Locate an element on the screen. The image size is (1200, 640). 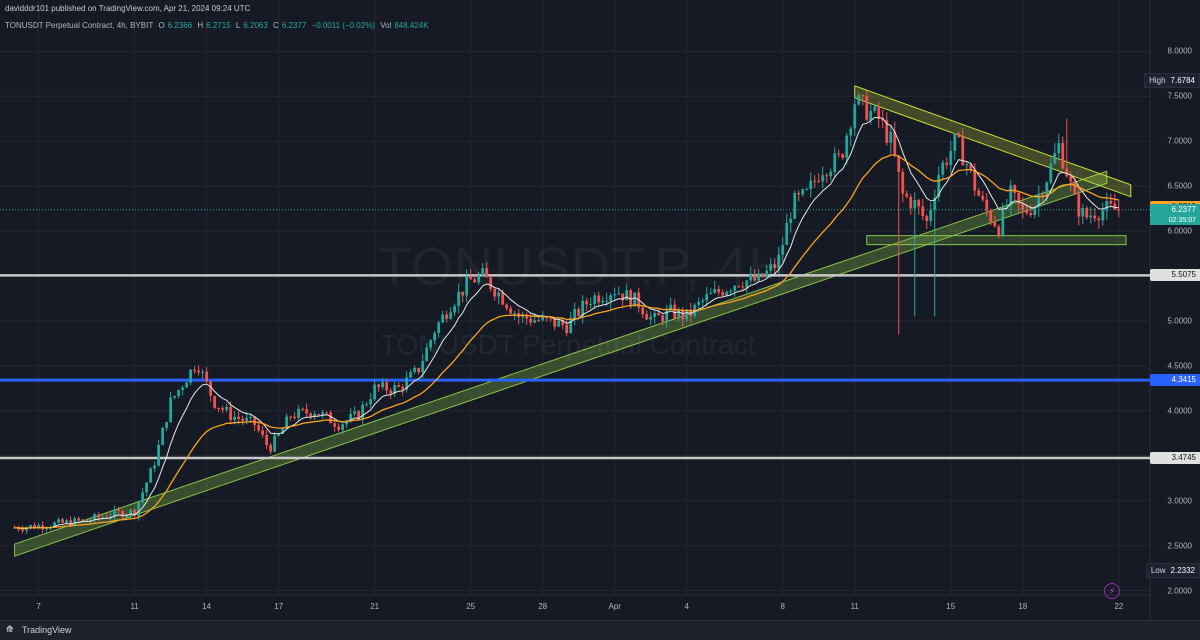
low-value: 6.2063 is located at coordinates (255, 25).